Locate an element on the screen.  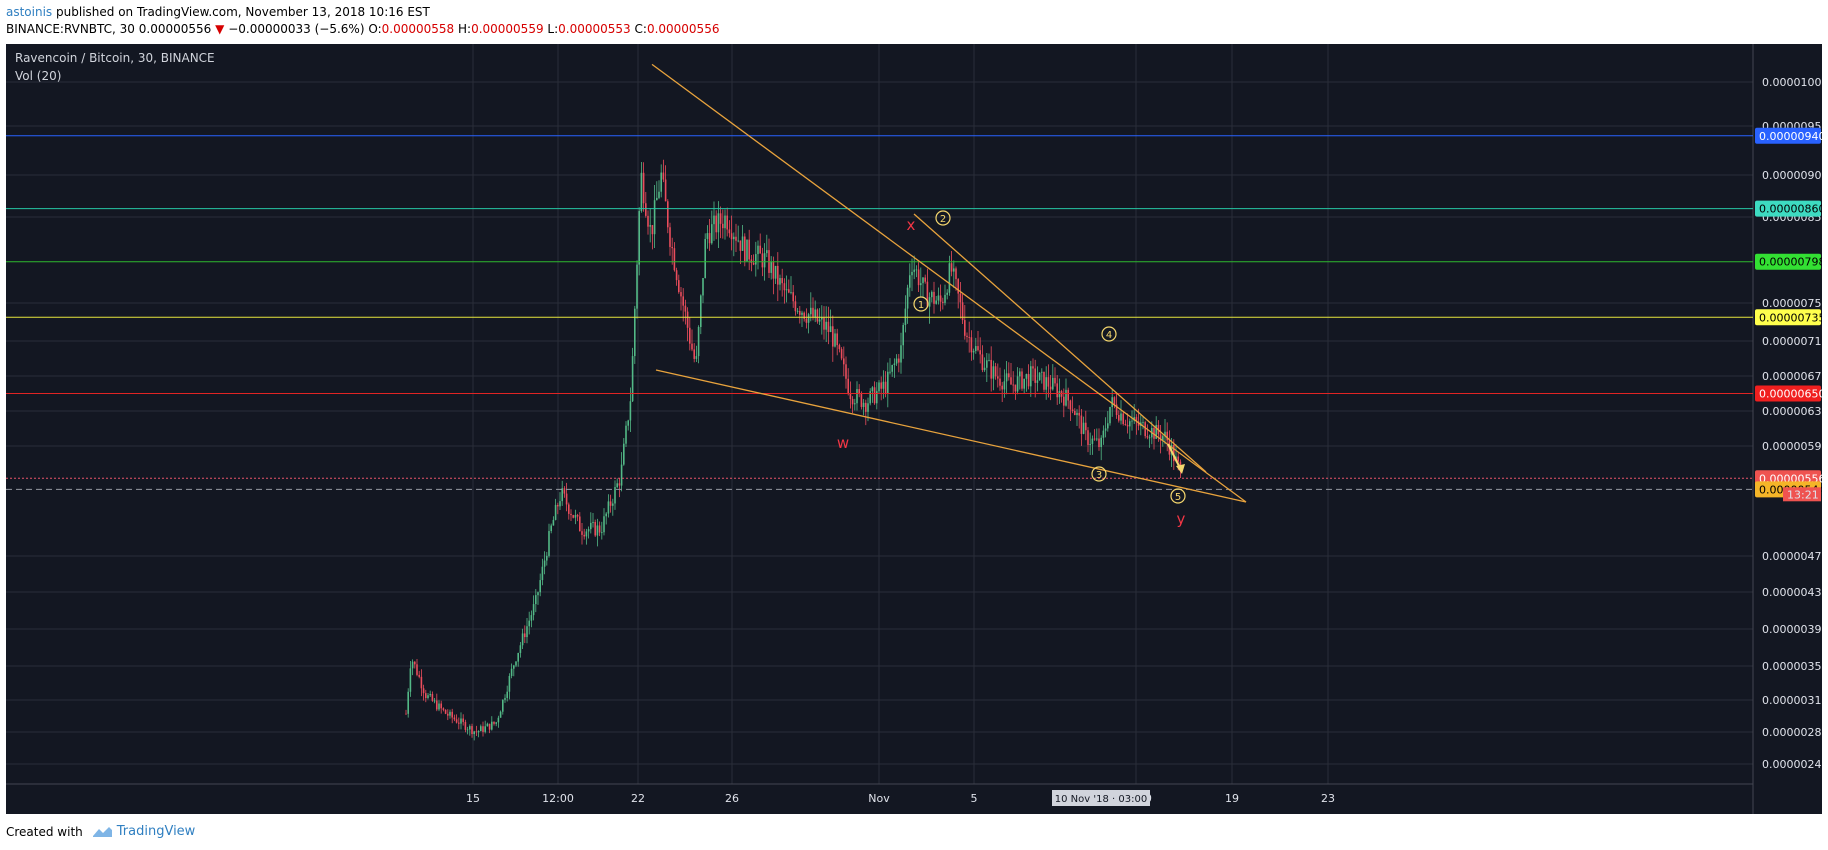
corrective-label-y: y is located at coordinates (1181, 519).